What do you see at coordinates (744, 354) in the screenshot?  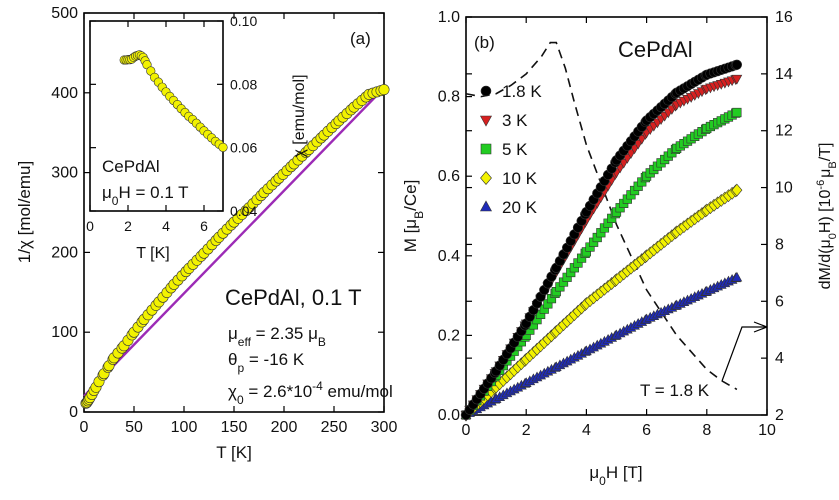 I see `right-axis-arrow` at bounding box center [744, 354].